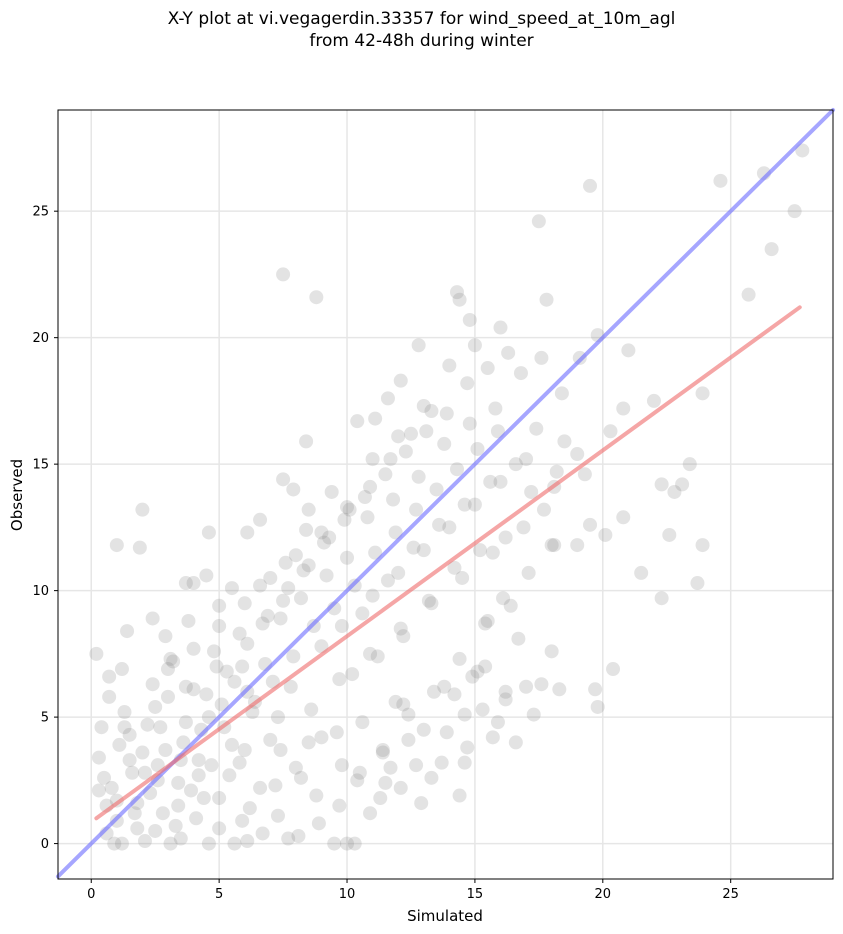  Describe the element at coordinates (347, 894) in the screenshot. I see `x-tick-label: 10` at that location.